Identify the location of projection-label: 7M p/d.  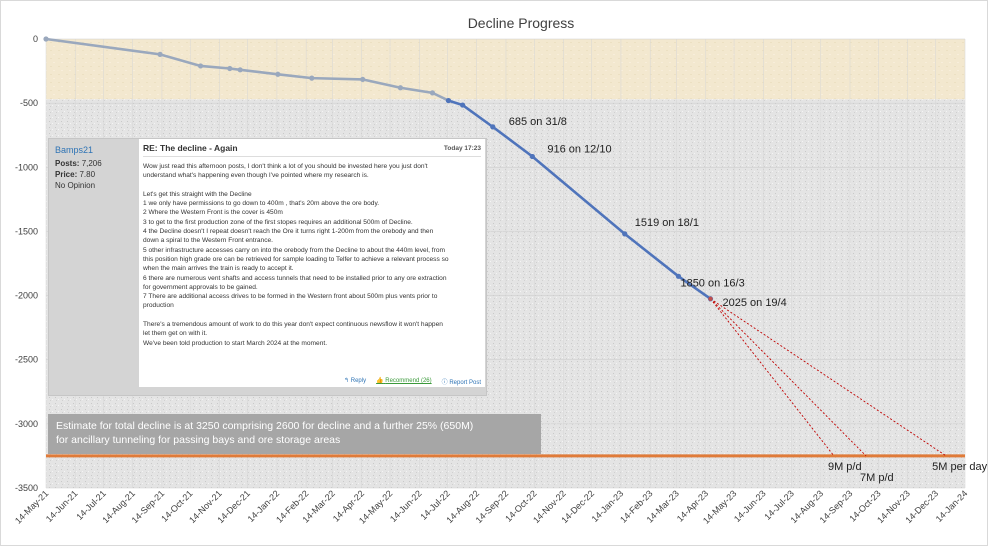
(877, 478).